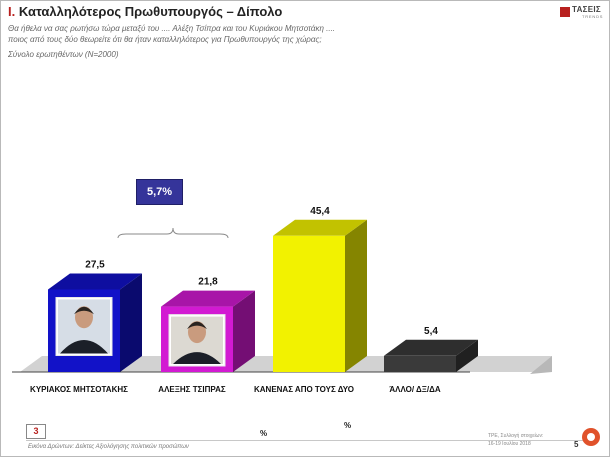  Describe the element at coordinates (79, 389) in the screenshot. I see `category-label-0: ΚΥΡΙΑΚΟΣ ΜΗΤΣΟΤΑΚΗΣ` at that location.